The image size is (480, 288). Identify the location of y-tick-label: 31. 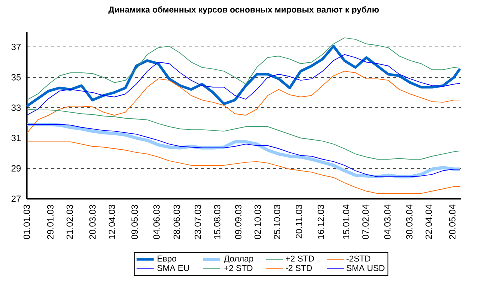
(16, 138).